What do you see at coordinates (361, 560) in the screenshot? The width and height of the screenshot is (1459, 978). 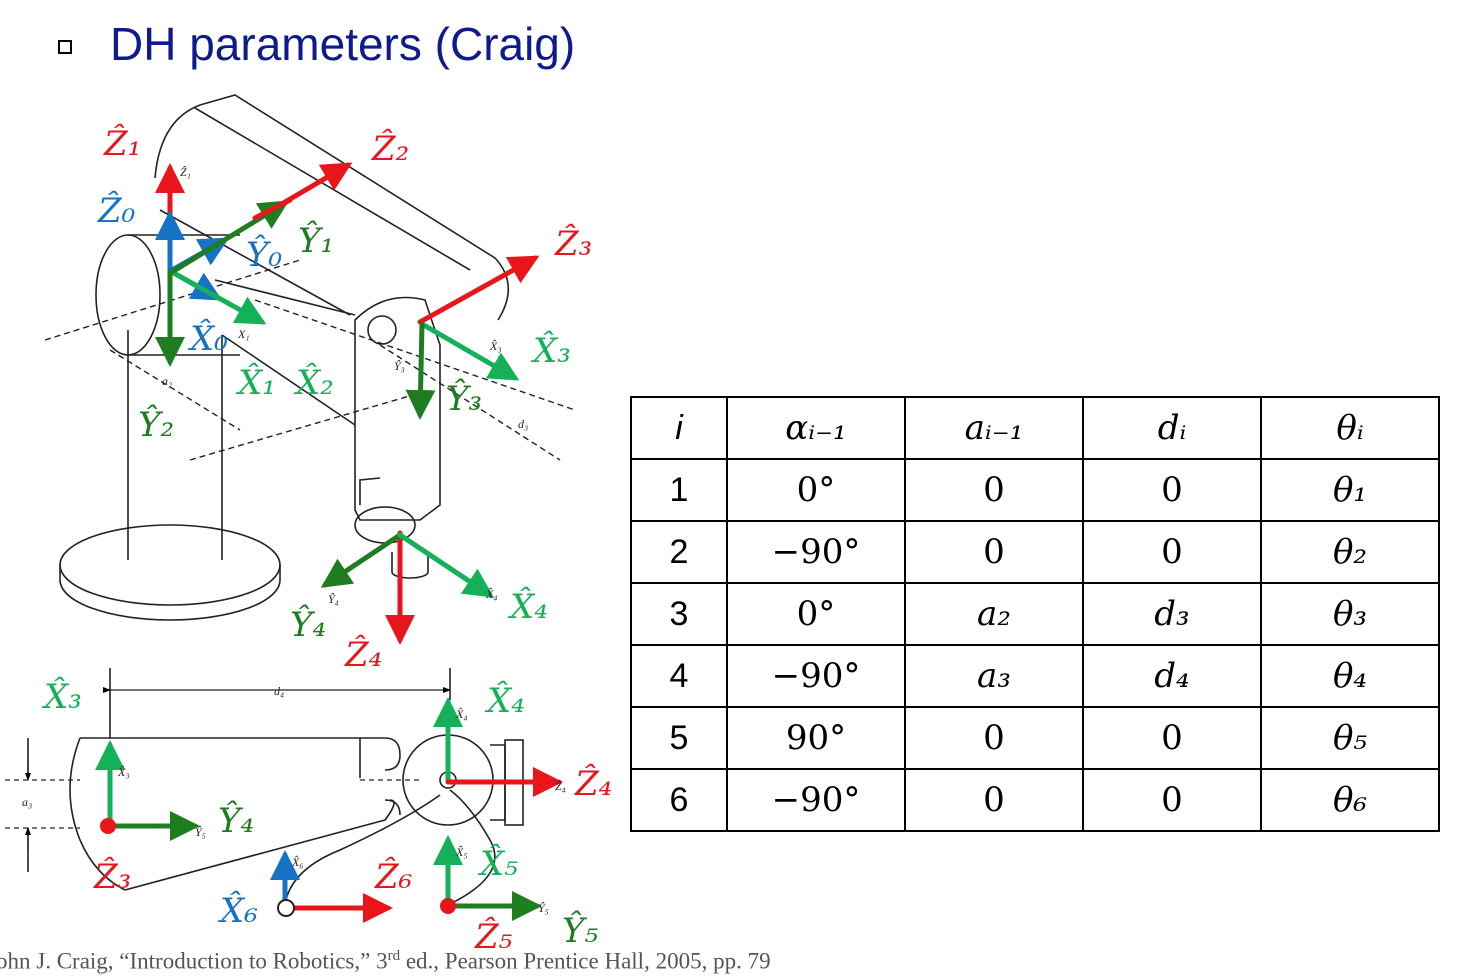 I see `y4-axis-arrow` at bounding box center [361, 560].